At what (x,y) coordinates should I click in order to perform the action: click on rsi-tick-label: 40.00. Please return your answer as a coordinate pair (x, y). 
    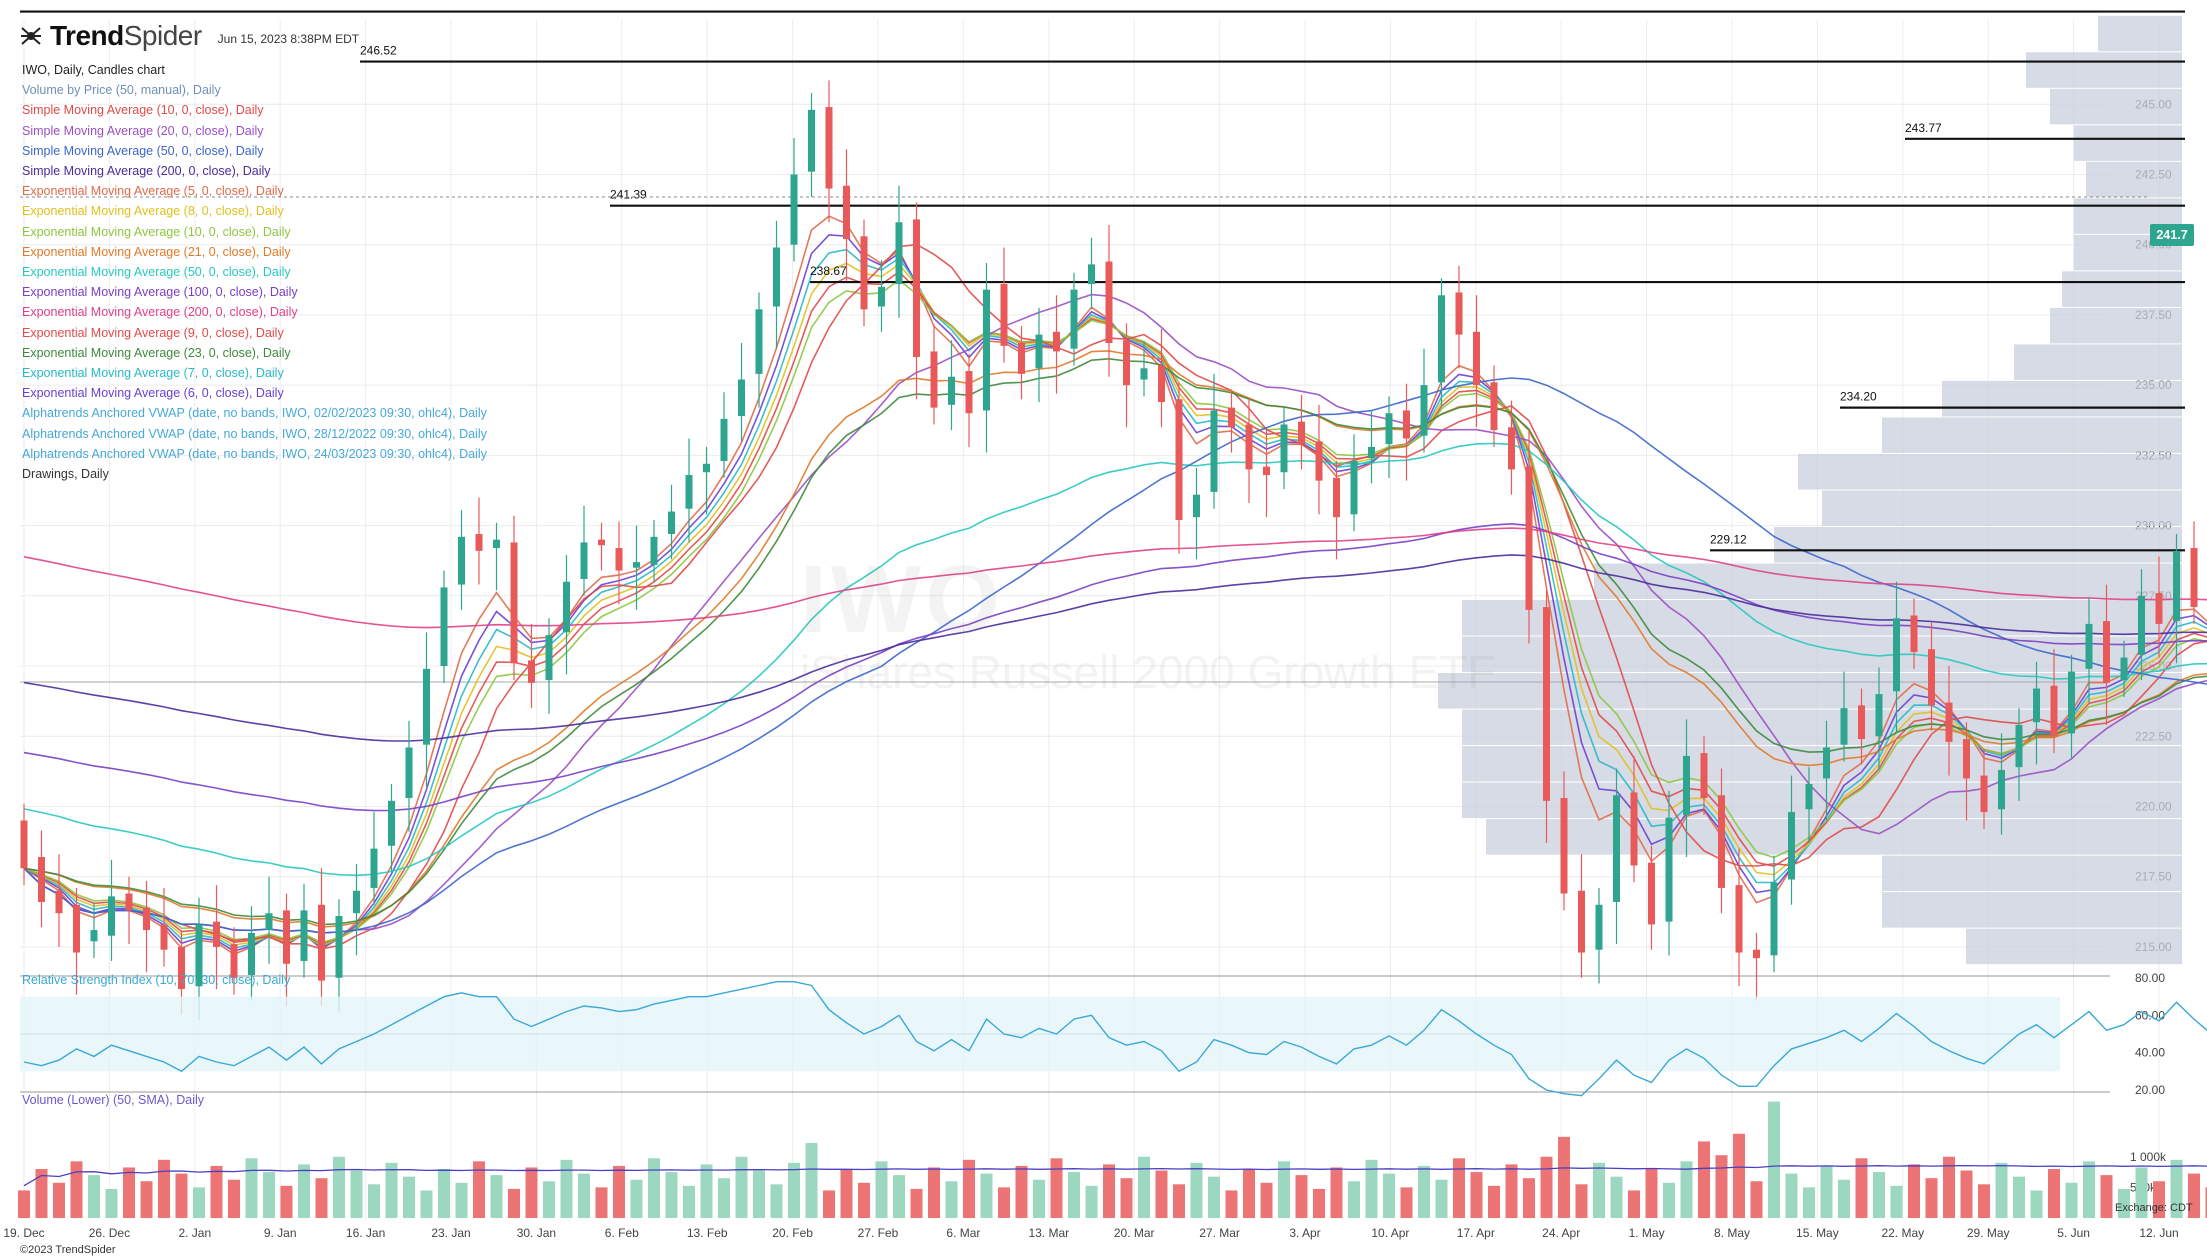
    Looking at the image, I should click on (2150, 1053).